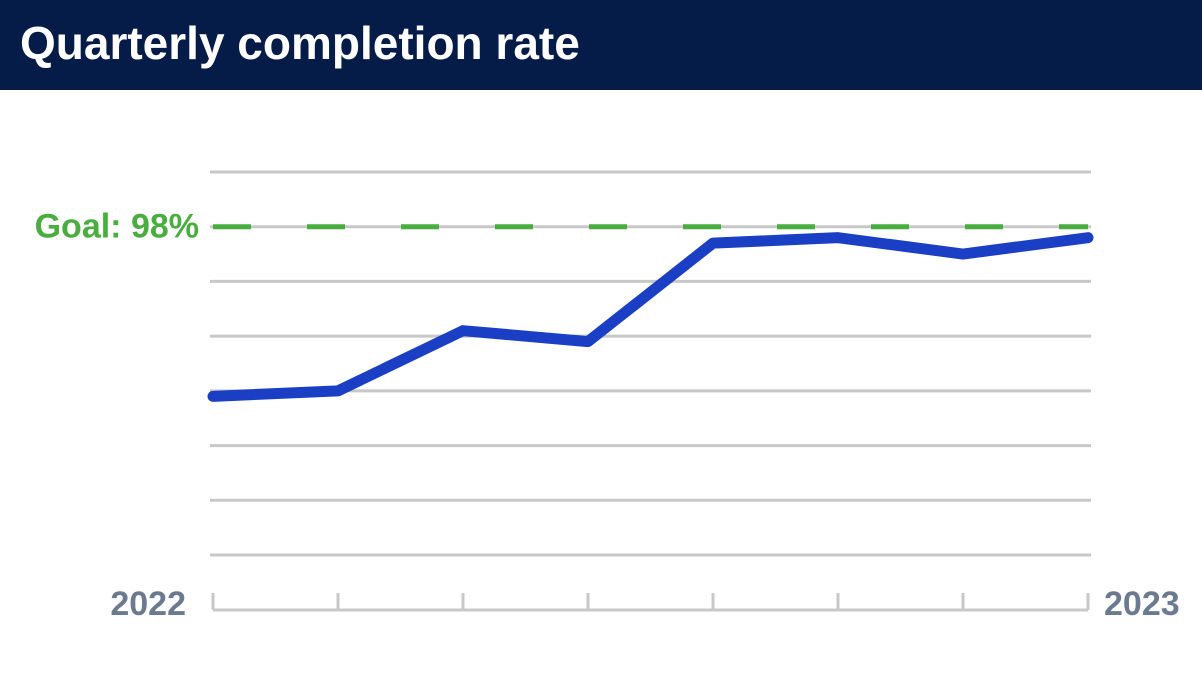 This screenshot has width=1202, height=698. What do you see at coordinates (148, 604) in the screenshot?
I see `x-tick-label: 2022` at bounding box center [148, 604].